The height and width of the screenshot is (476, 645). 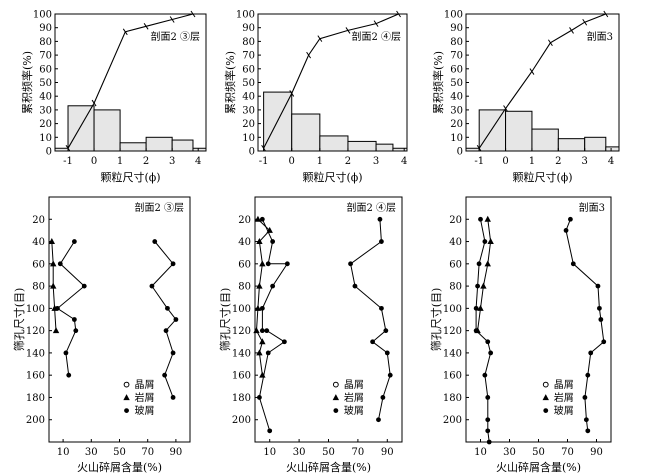 What do you see at coordinates (456, 138) in the screenshot?
I see `y-tick-label: 10` at bounding box center [456, 138].